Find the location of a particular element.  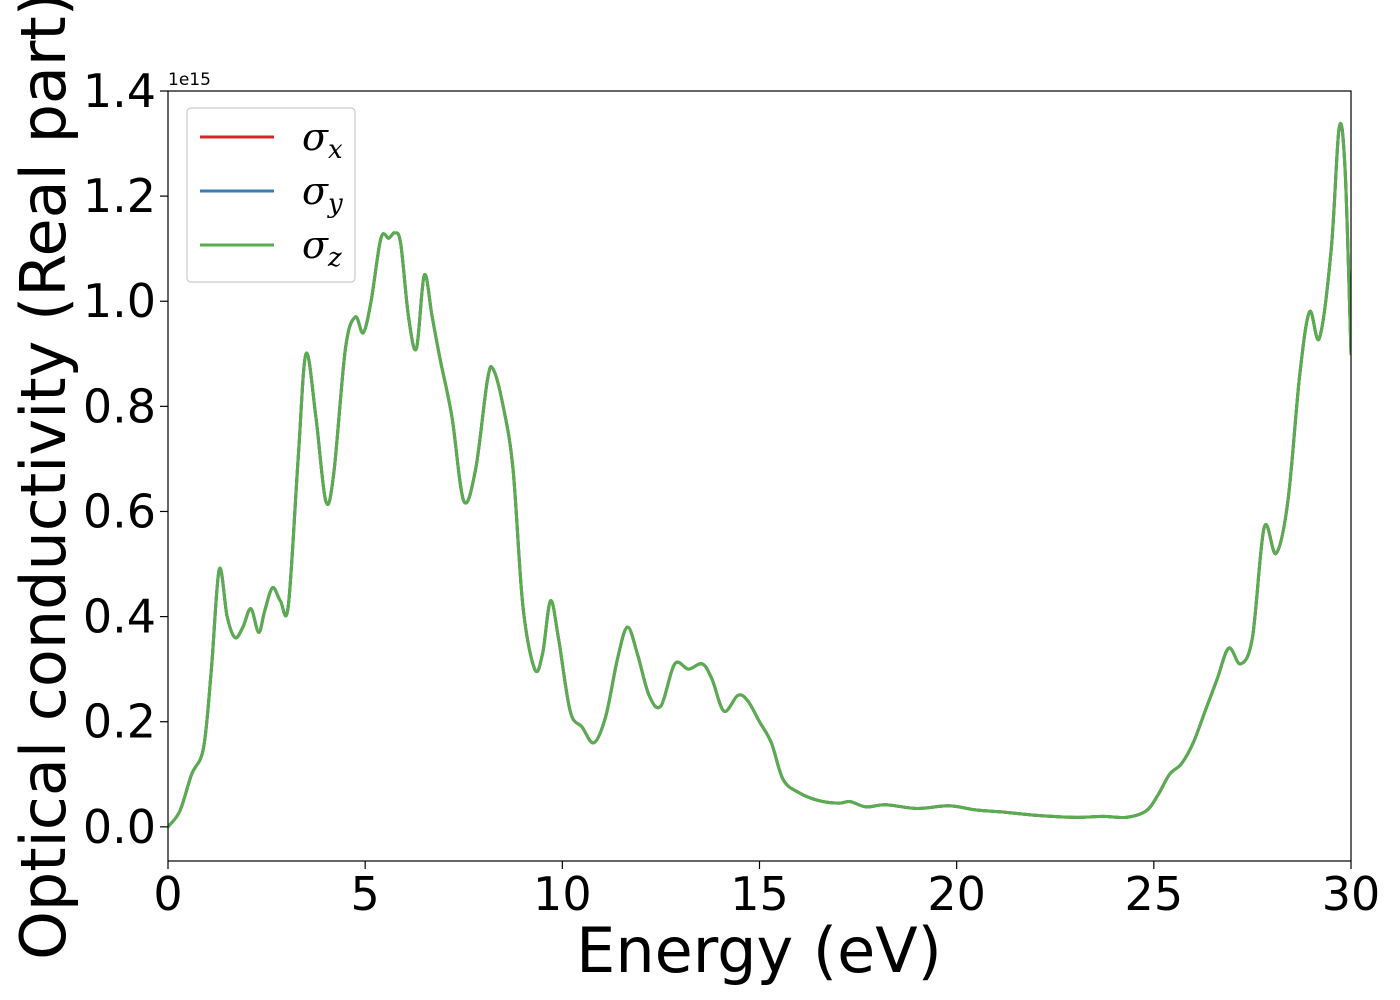

x-tick-label: 0 is located at coordinates (167, 894).